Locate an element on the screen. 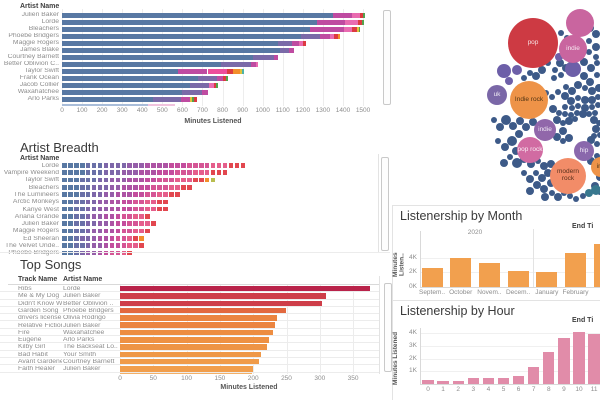 The width and height of the screenshot is (600, 400). track-name-cell: drivers license is located at coordinates (40, 318).